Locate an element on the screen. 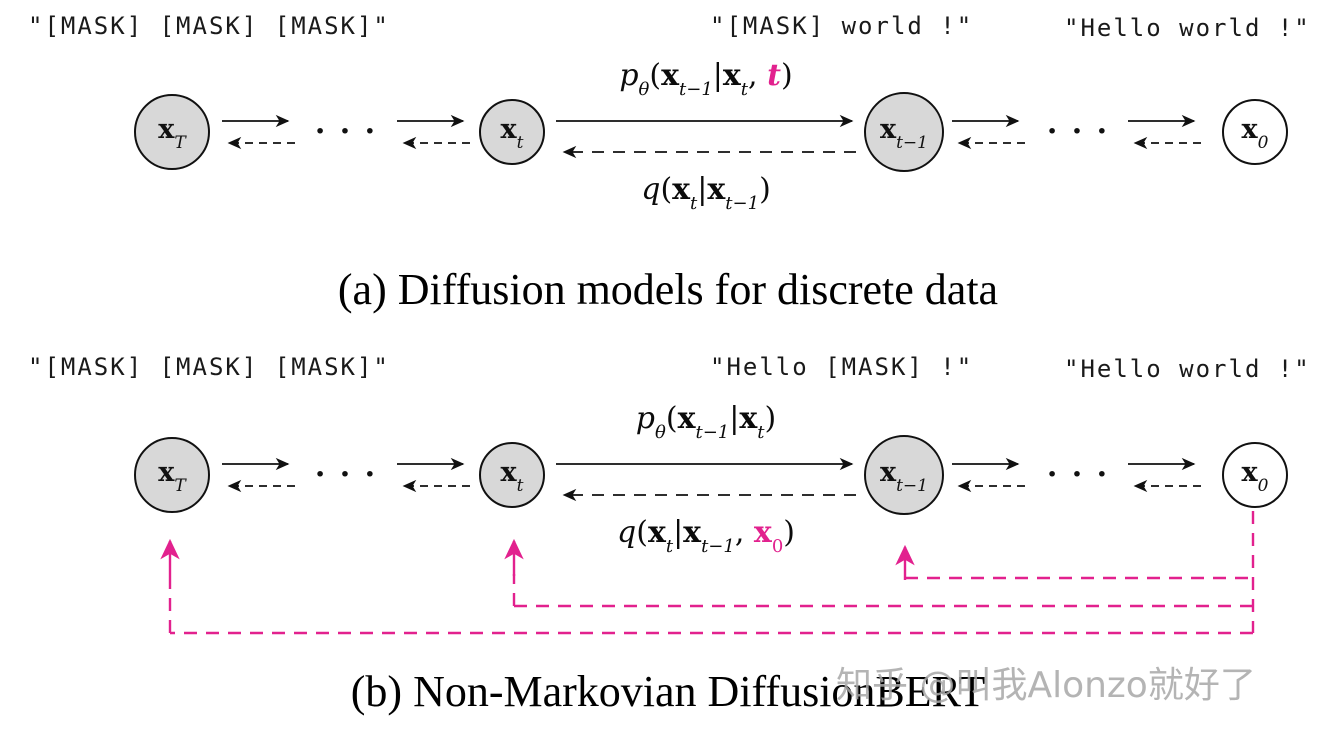  node-x0-a: x0 is located at coordinates (1255, 132).